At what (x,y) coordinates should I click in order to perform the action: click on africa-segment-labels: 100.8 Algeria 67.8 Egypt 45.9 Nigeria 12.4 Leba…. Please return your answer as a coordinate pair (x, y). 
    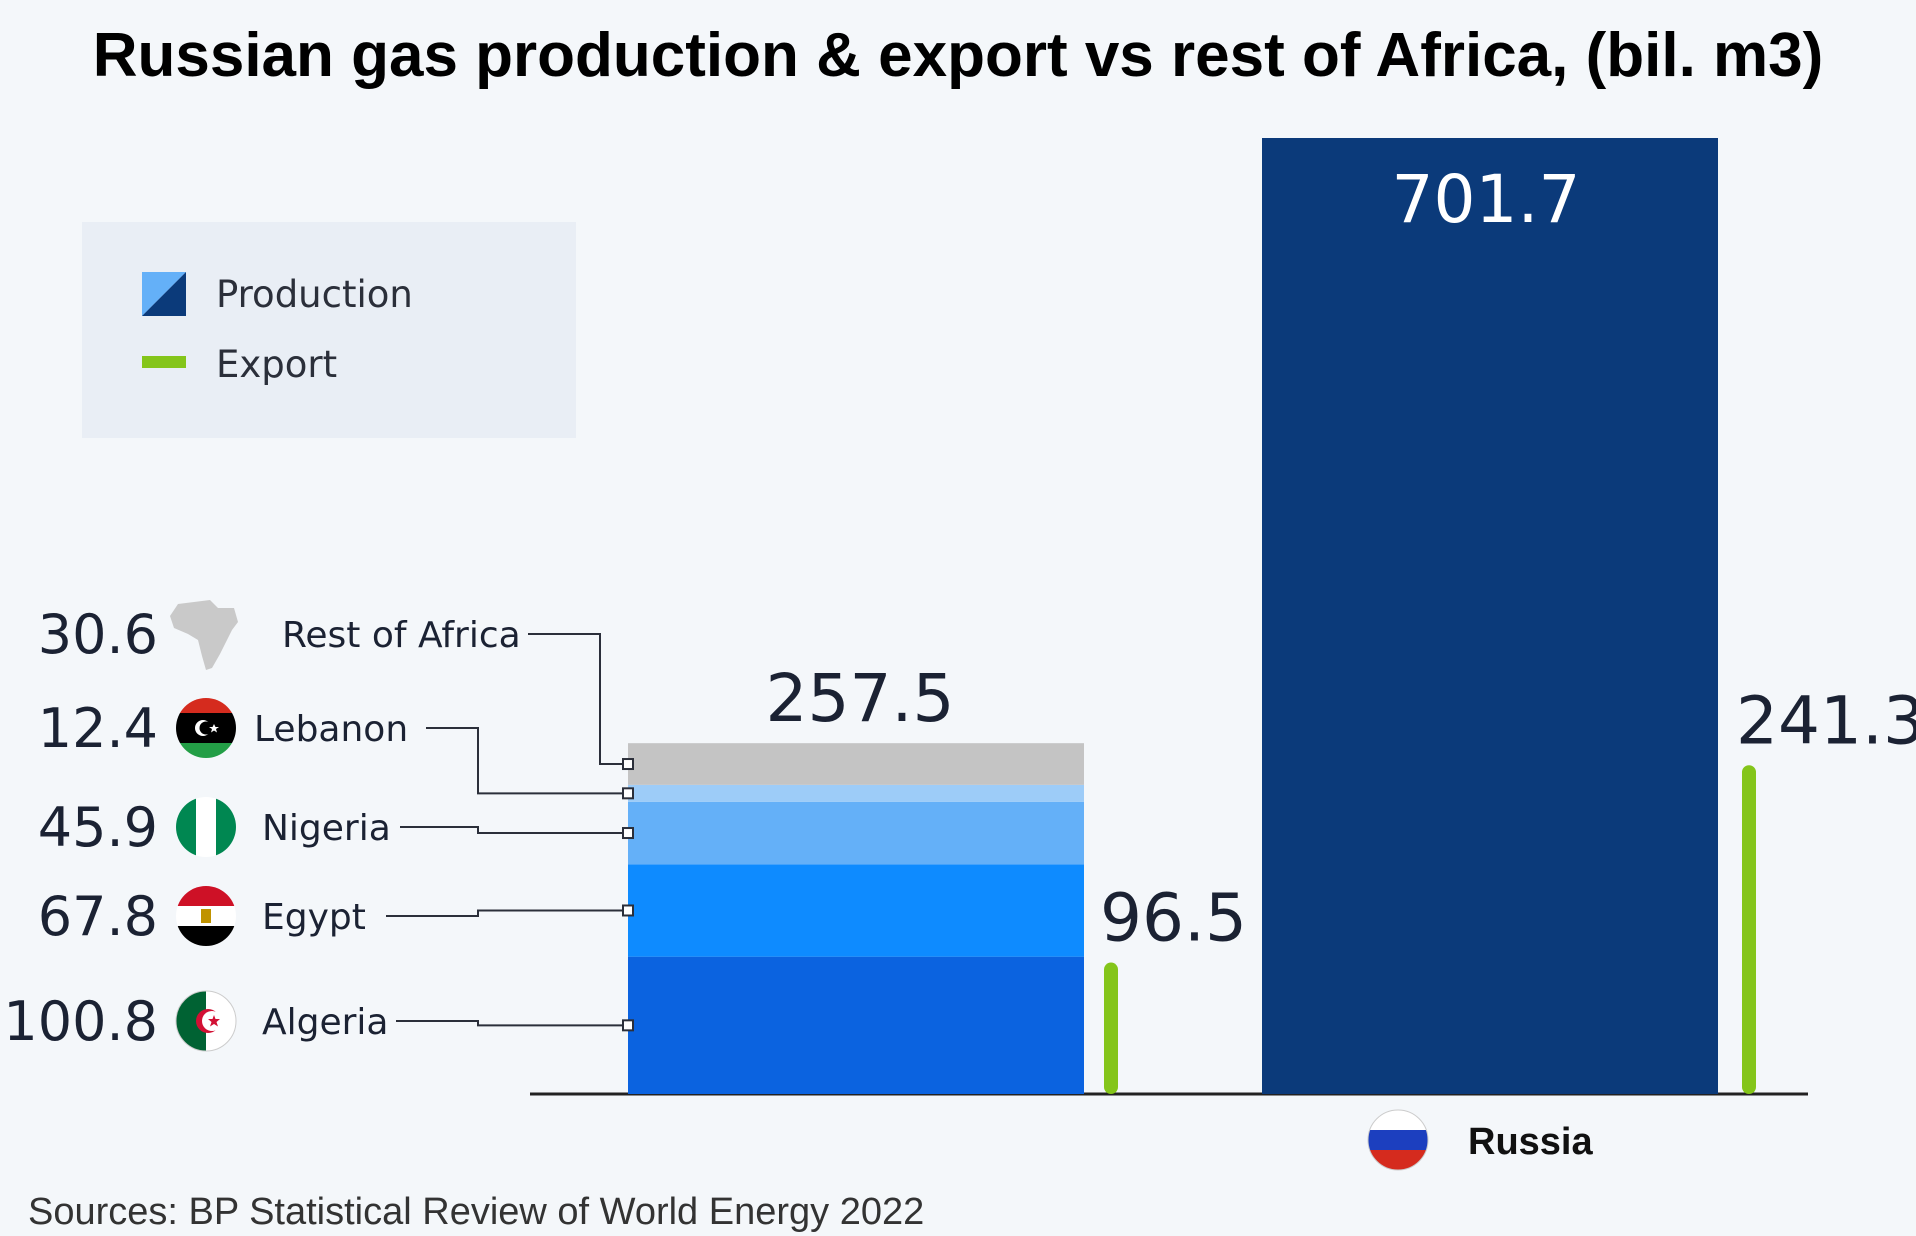
    Looking at the image, I should click on (318, 828).